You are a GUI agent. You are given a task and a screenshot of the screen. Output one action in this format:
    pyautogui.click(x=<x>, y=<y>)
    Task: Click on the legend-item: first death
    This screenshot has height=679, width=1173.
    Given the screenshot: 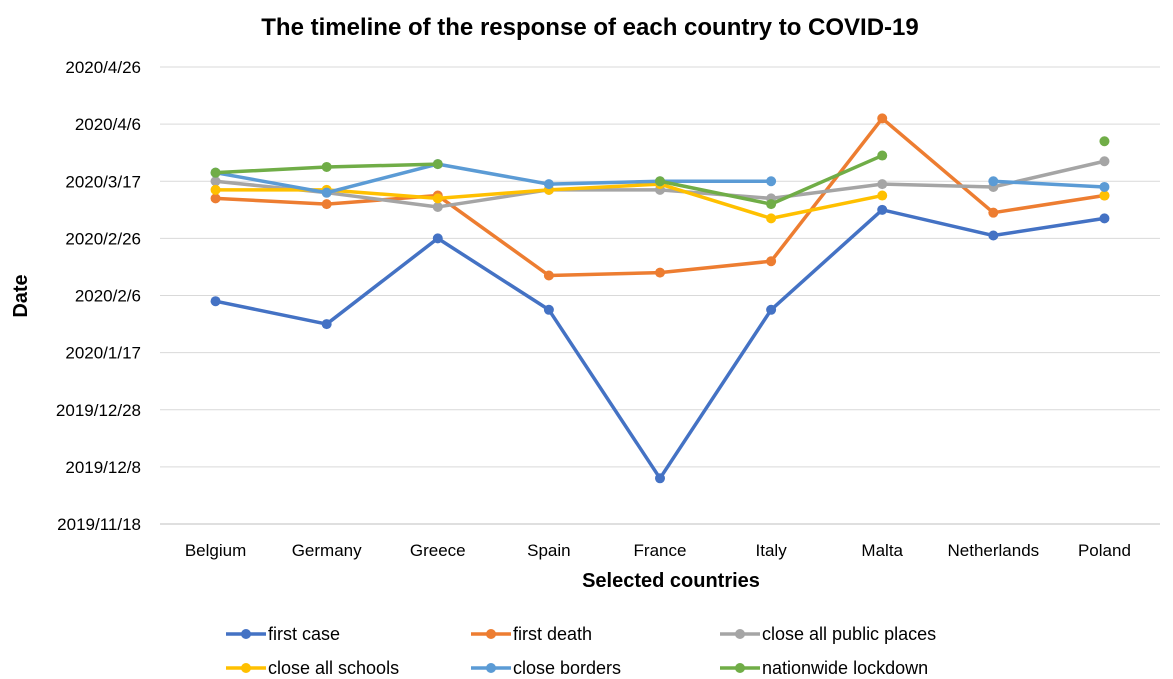 What is the action you would take?
    pyautogui.click(x=531, y=634)
    